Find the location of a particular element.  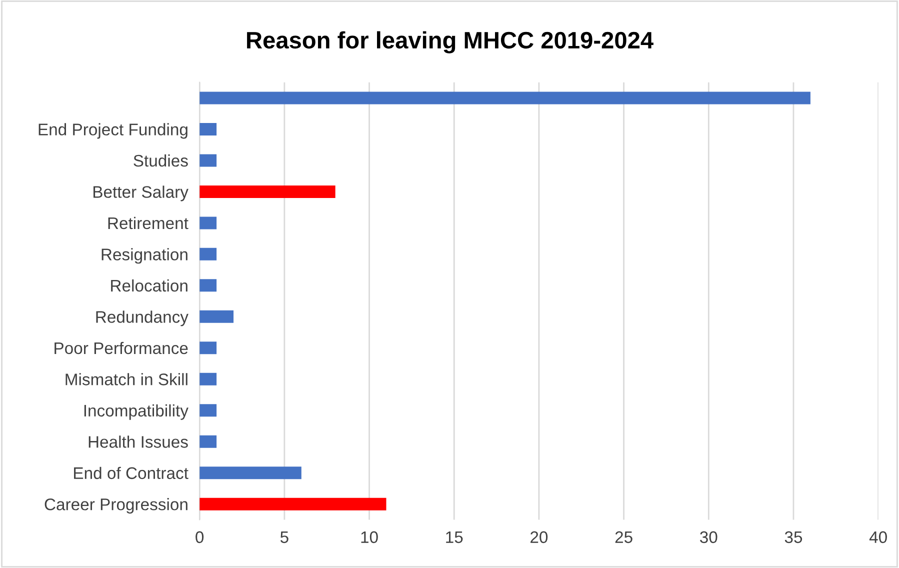

x-tick-label: 10 is located at coordinates (369, 537).